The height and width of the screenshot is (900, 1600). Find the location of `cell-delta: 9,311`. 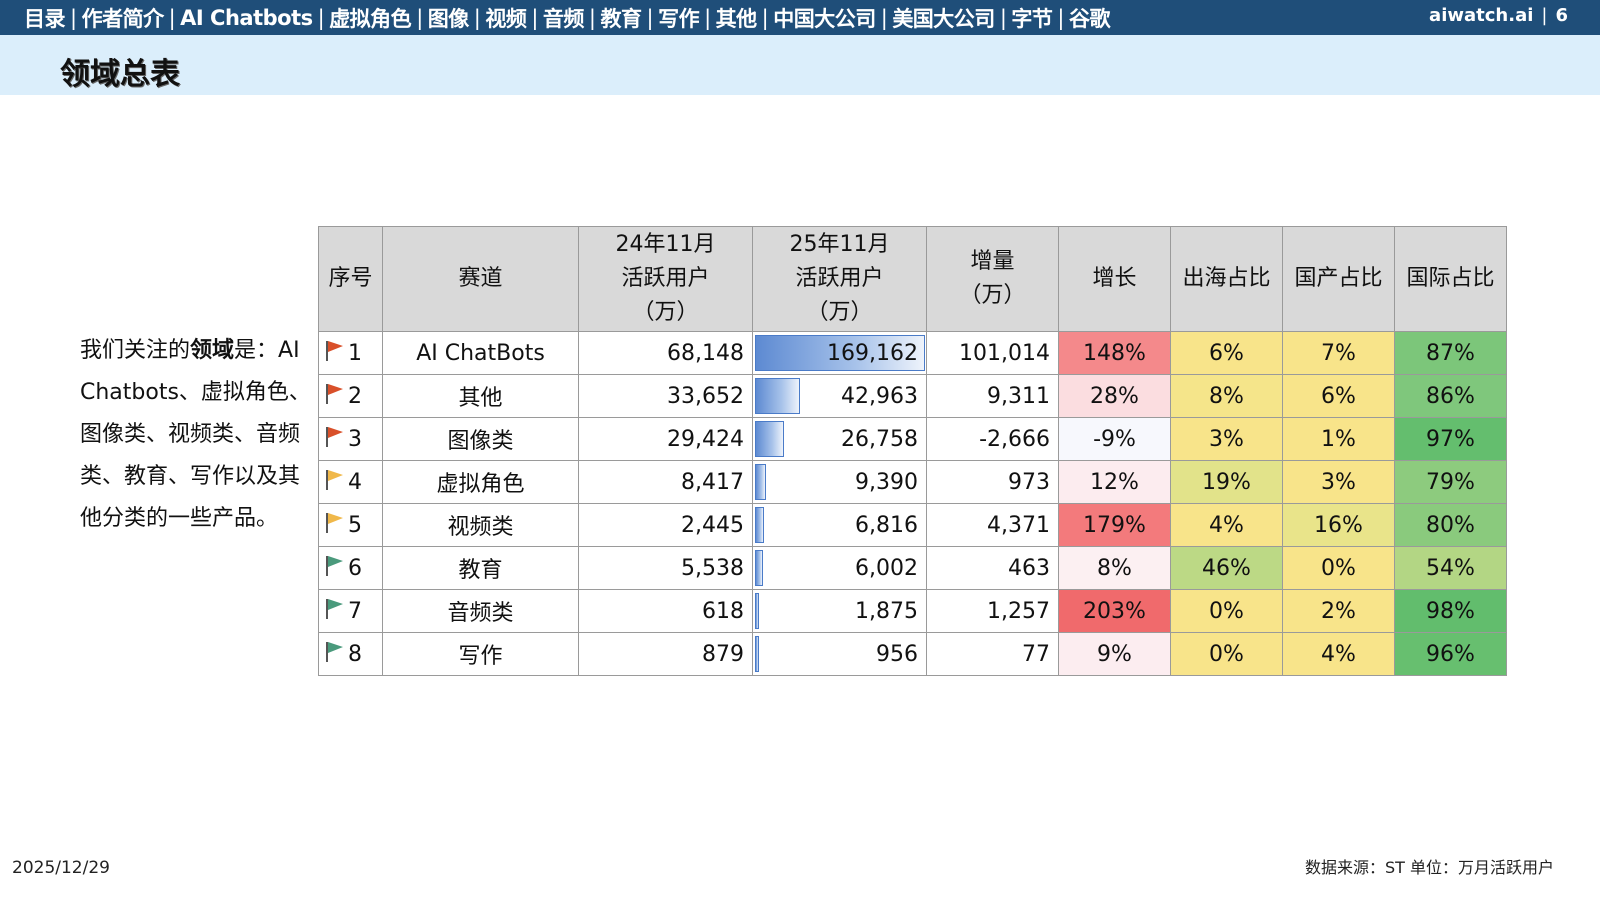

cell-delta: 9,311 is located at coordinates (992, 396).